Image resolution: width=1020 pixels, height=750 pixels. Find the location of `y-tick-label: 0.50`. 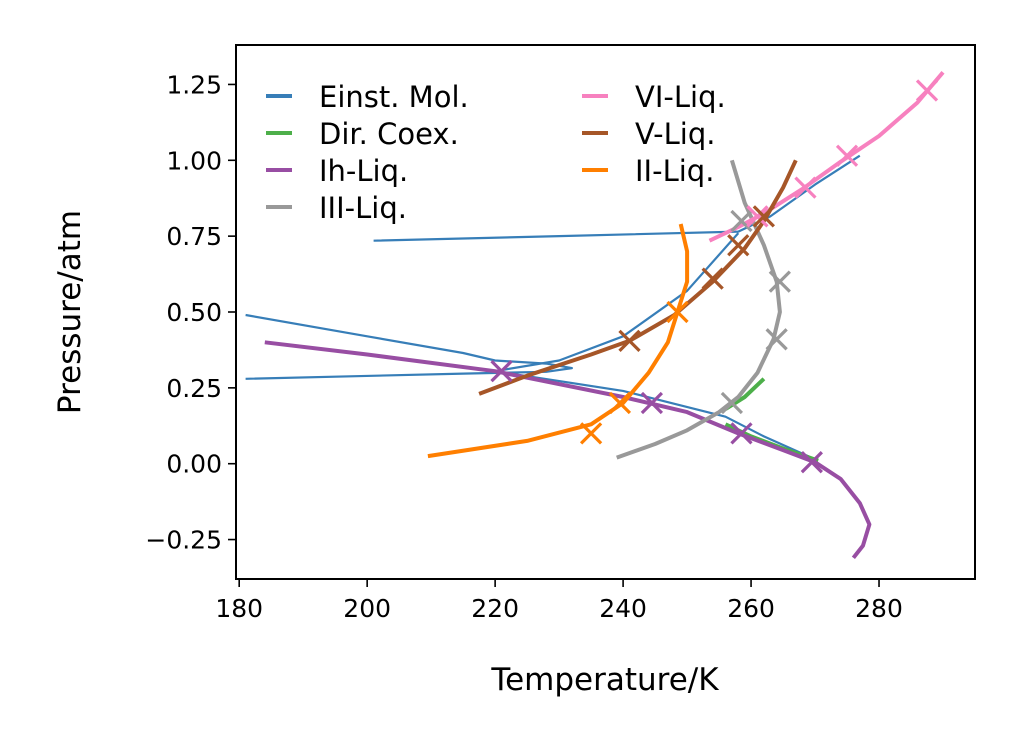

y-tick-label: 0.50 is located at coordinates (194, 312).